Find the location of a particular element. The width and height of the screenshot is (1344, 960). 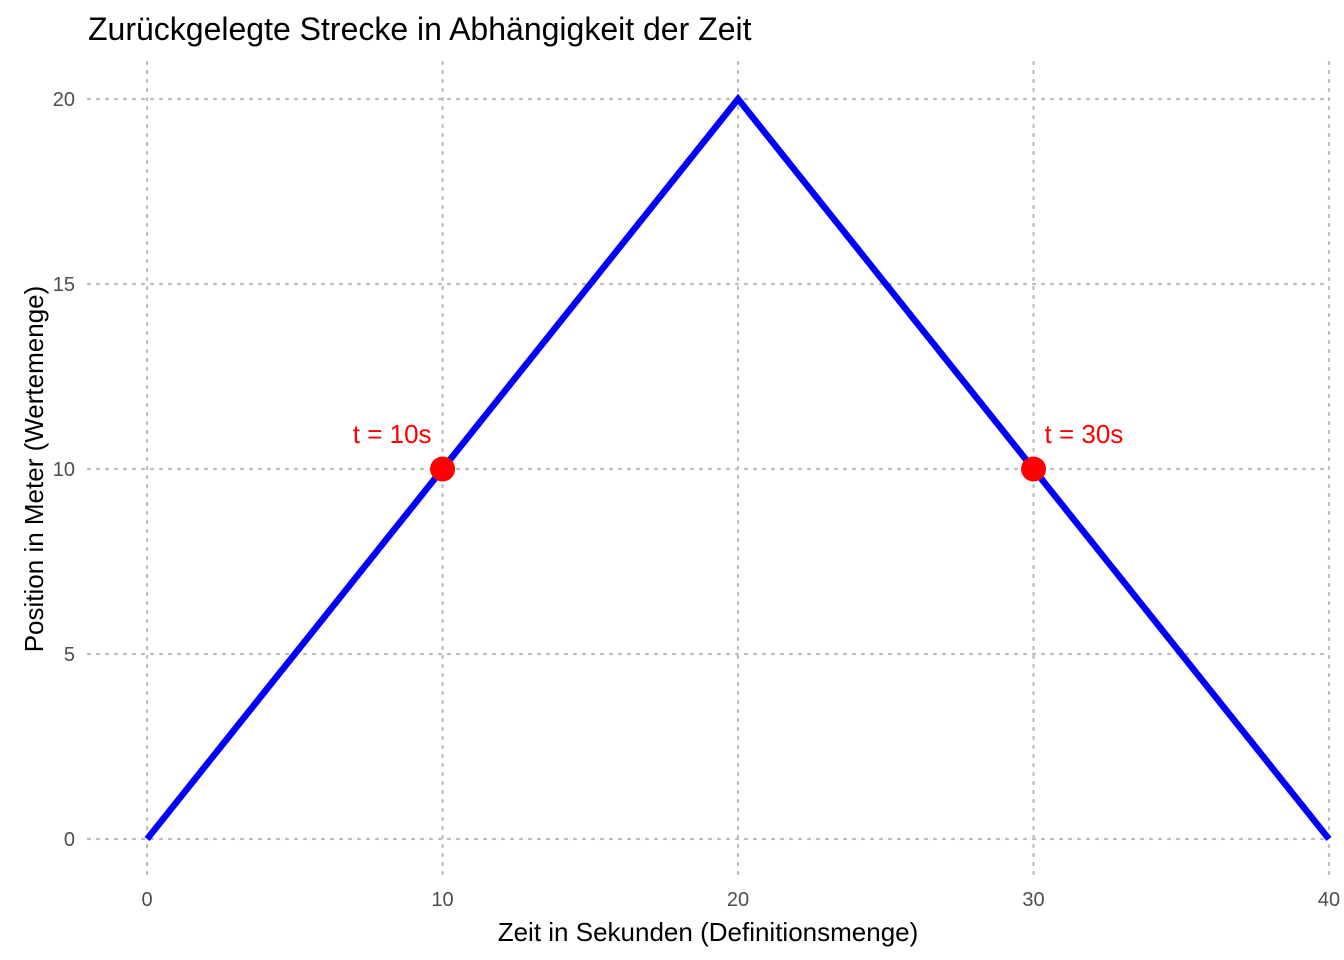

x-tick-label: 40 is located at coordinates (1329, 900).